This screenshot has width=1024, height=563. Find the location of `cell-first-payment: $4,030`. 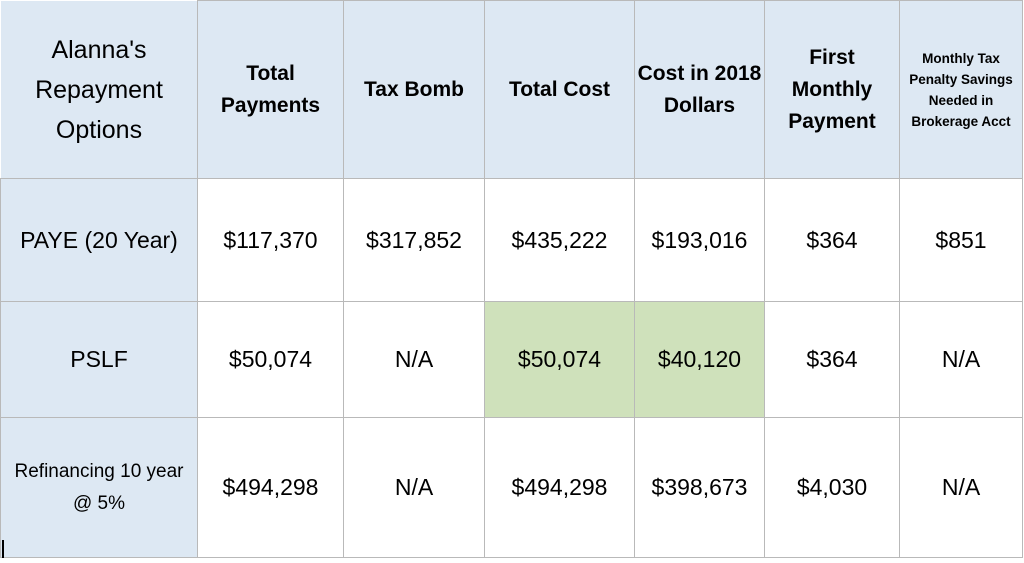

cell-first-payment: $4,030 is located at coordinates (832, 487).